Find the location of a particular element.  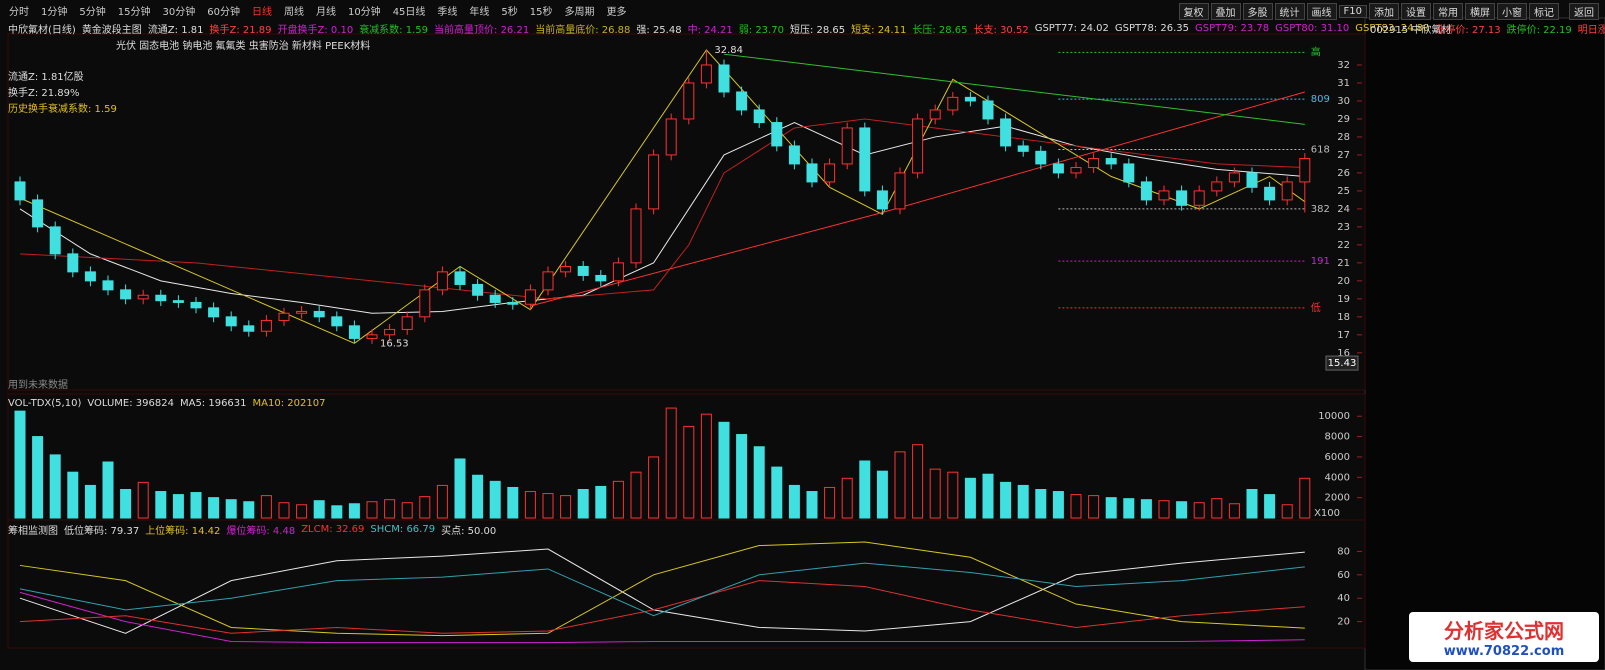

price-annotation: 16.53 is located at coordinates (394, 343).